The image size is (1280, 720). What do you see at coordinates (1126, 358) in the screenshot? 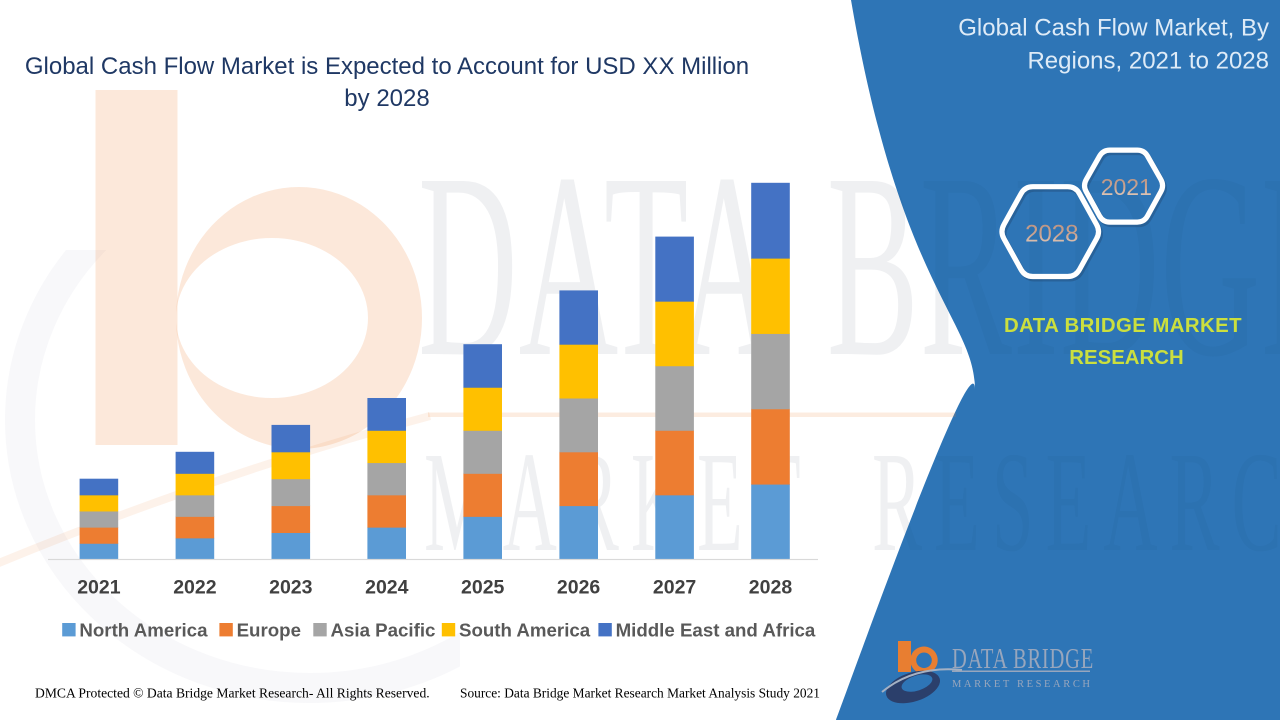
I see `svg-text: RESEARCH` at bounding box center [1126, 358].